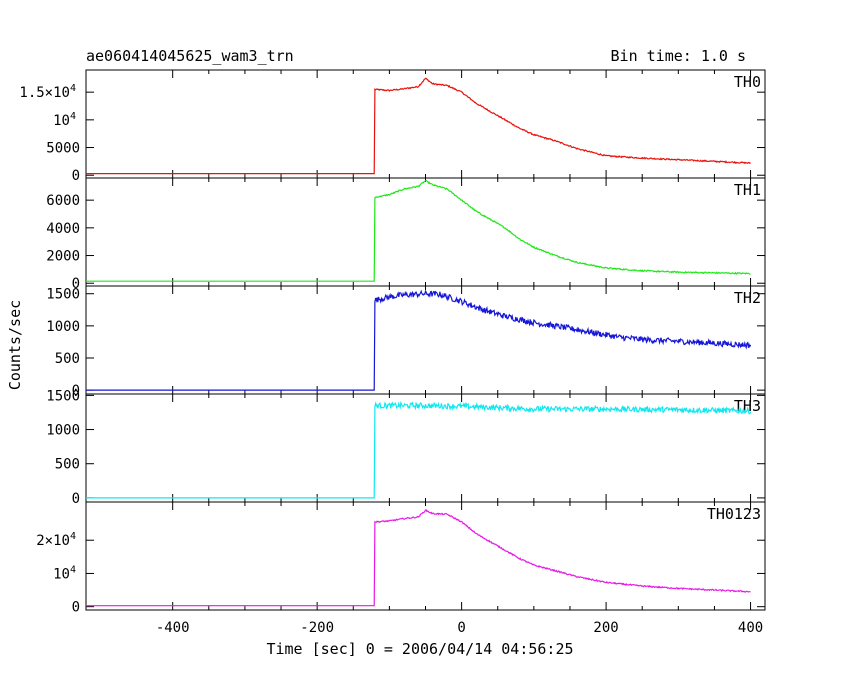 The image size is (850, 680). What do you see at coordinates (461, 628) in the screenshot?
I see `x-tick-label: 0` at bounding box center [461, 628].